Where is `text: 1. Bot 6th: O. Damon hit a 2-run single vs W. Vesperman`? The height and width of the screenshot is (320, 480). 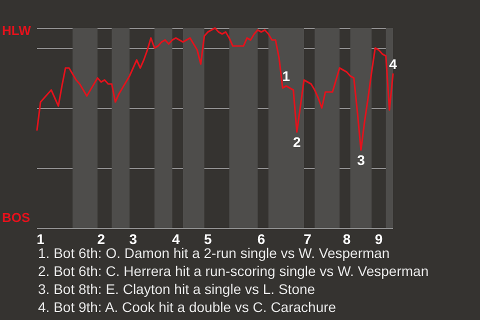 text: 1. Bot 6th: O. Damon hit a 2-run single vs W. Vesperman is located at coordinates (214, 253).